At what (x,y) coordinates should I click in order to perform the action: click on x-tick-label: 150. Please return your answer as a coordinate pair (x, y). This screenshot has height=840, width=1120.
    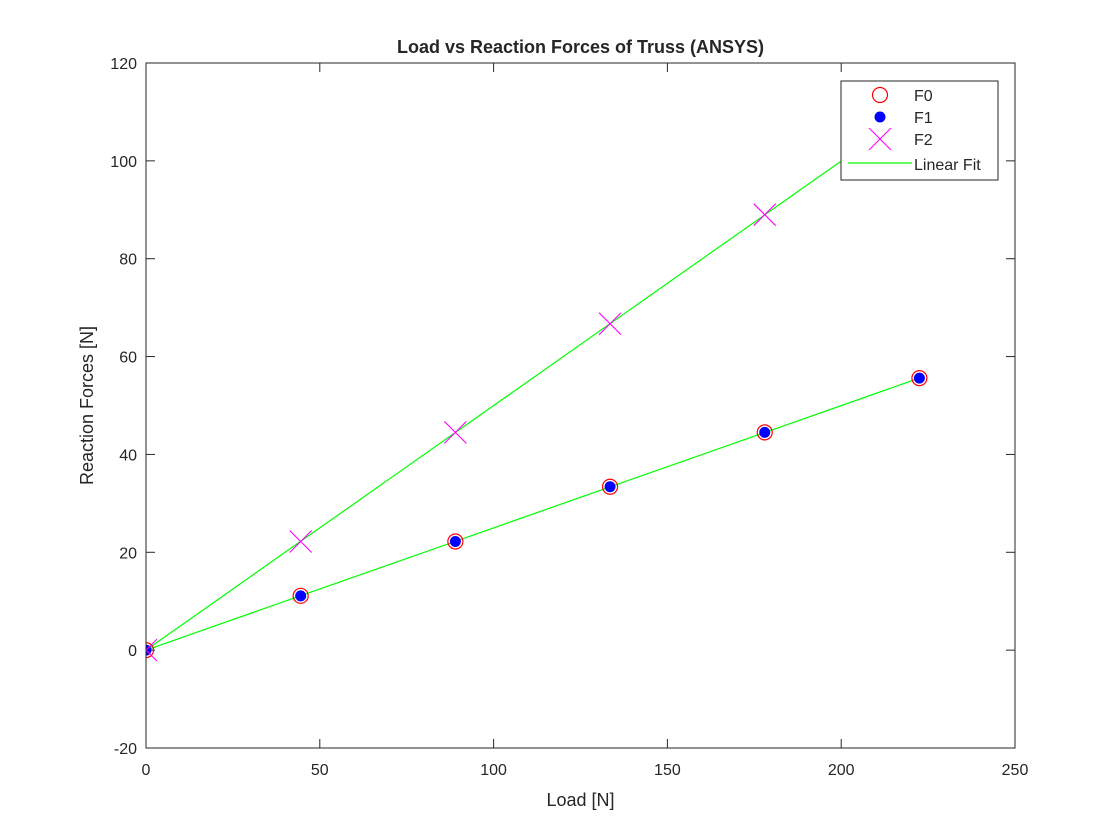
    Looking at the image, I should click on (667, 770).